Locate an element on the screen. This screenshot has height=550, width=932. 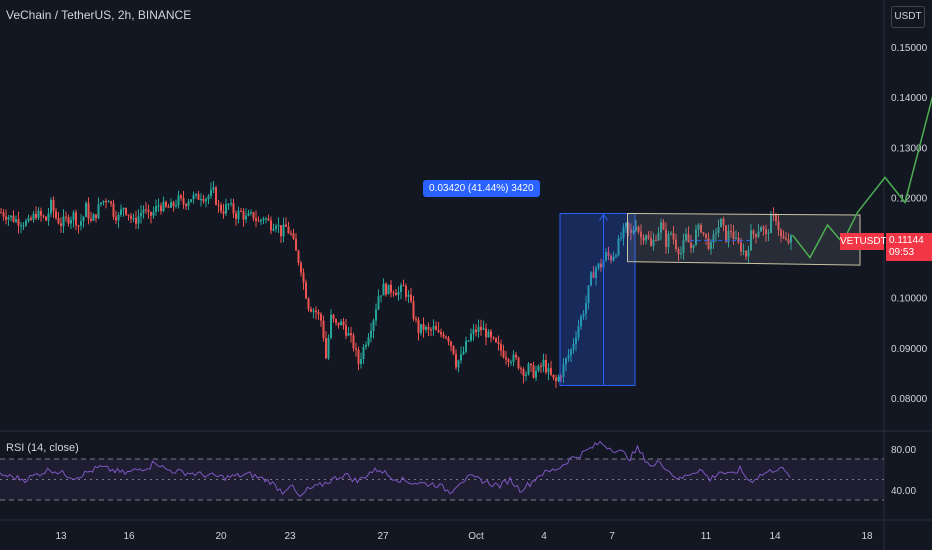
bar-countdown: 09:53 is located at coordinates (902, 252).